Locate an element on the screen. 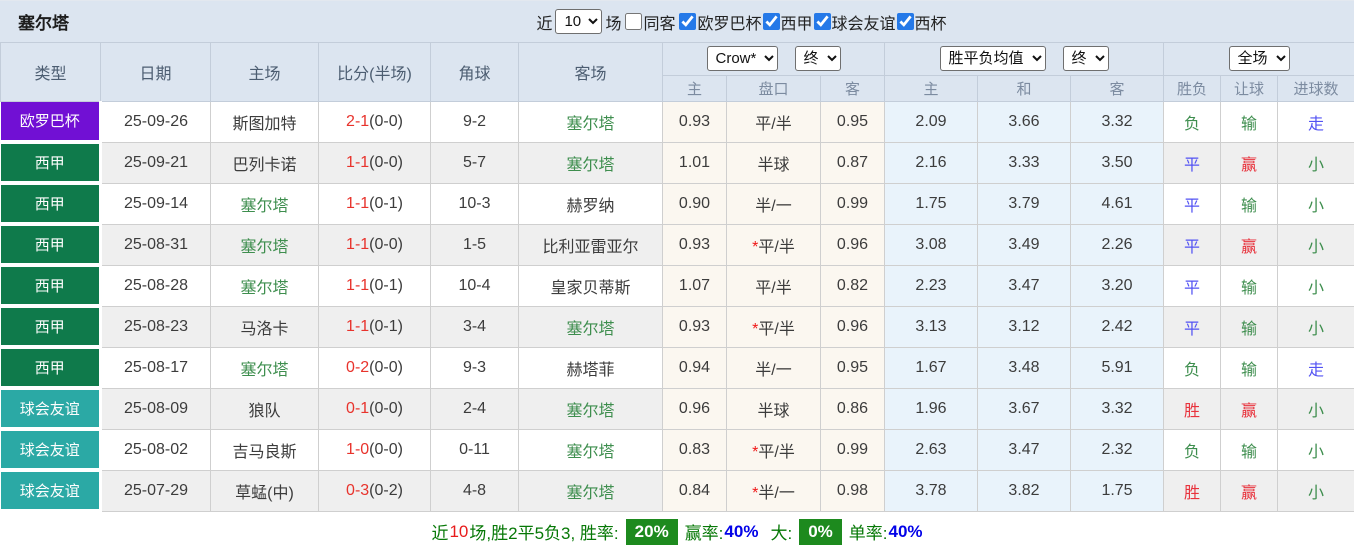 The height and width of the screenshot is (550, 1354). result-group-header: 全场 is located at coordinates (1259, 59).